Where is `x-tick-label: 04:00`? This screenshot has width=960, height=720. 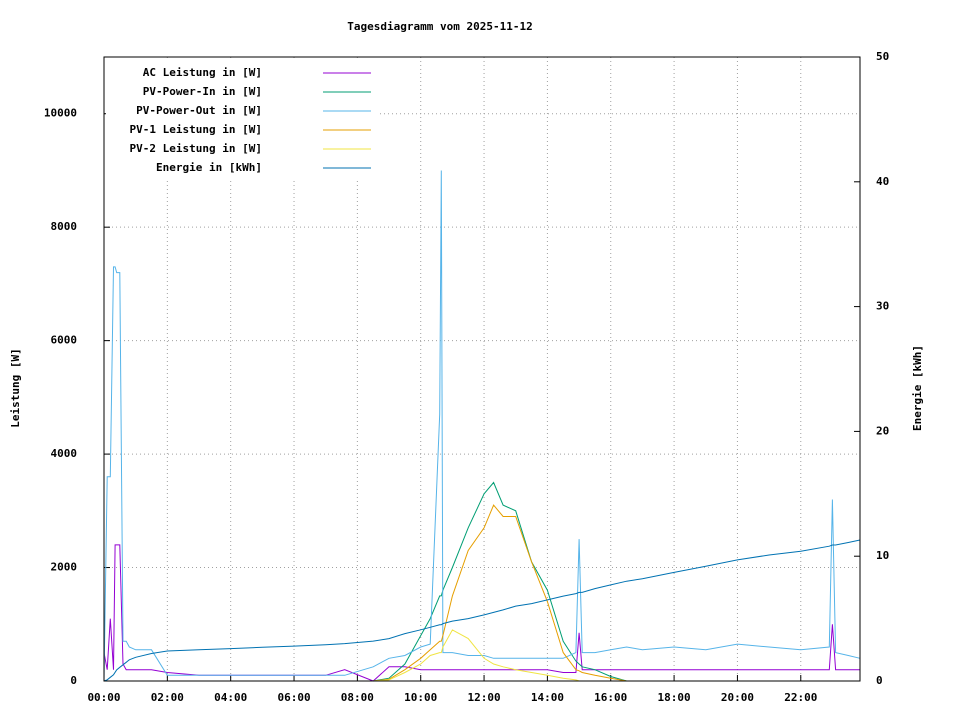
x-tick-label: 04:00 is located at coordinates (230, 697).